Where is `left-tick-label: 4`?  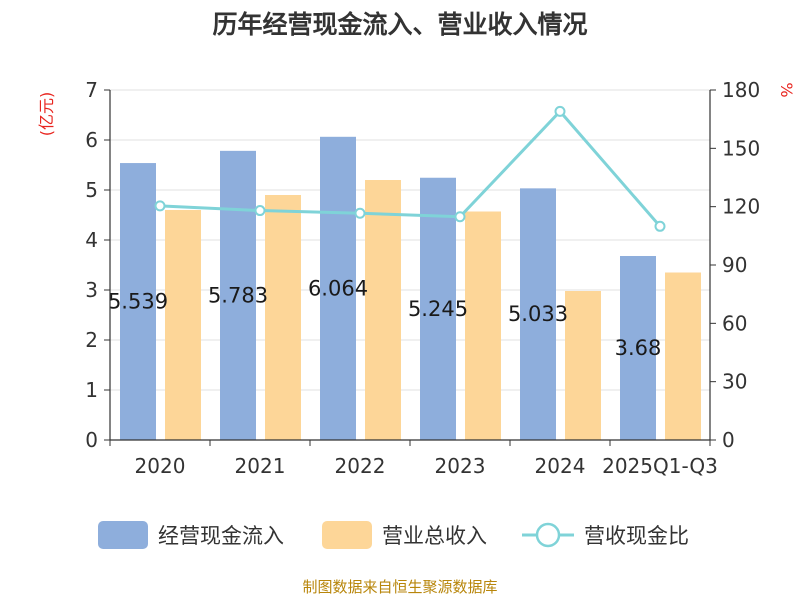
left-tick-label: 4 is located at coordinates (91, 240).